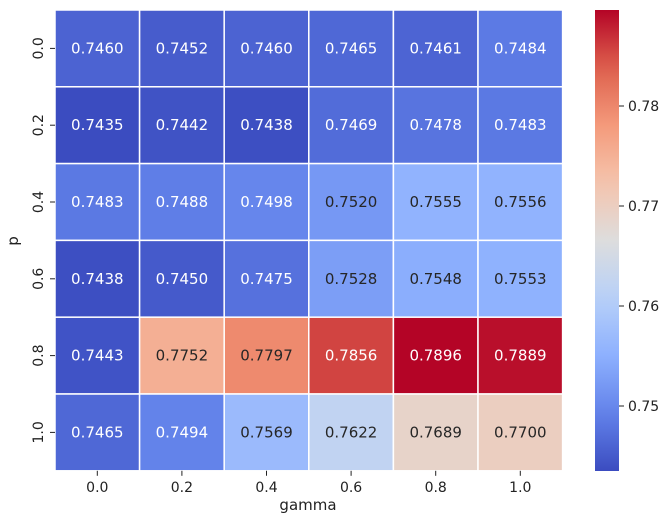 The image size is (662, 515). Describe the element at coordinates (435, 125) in the screenshot. I see `cell-value-label: 0.7478` at that location.